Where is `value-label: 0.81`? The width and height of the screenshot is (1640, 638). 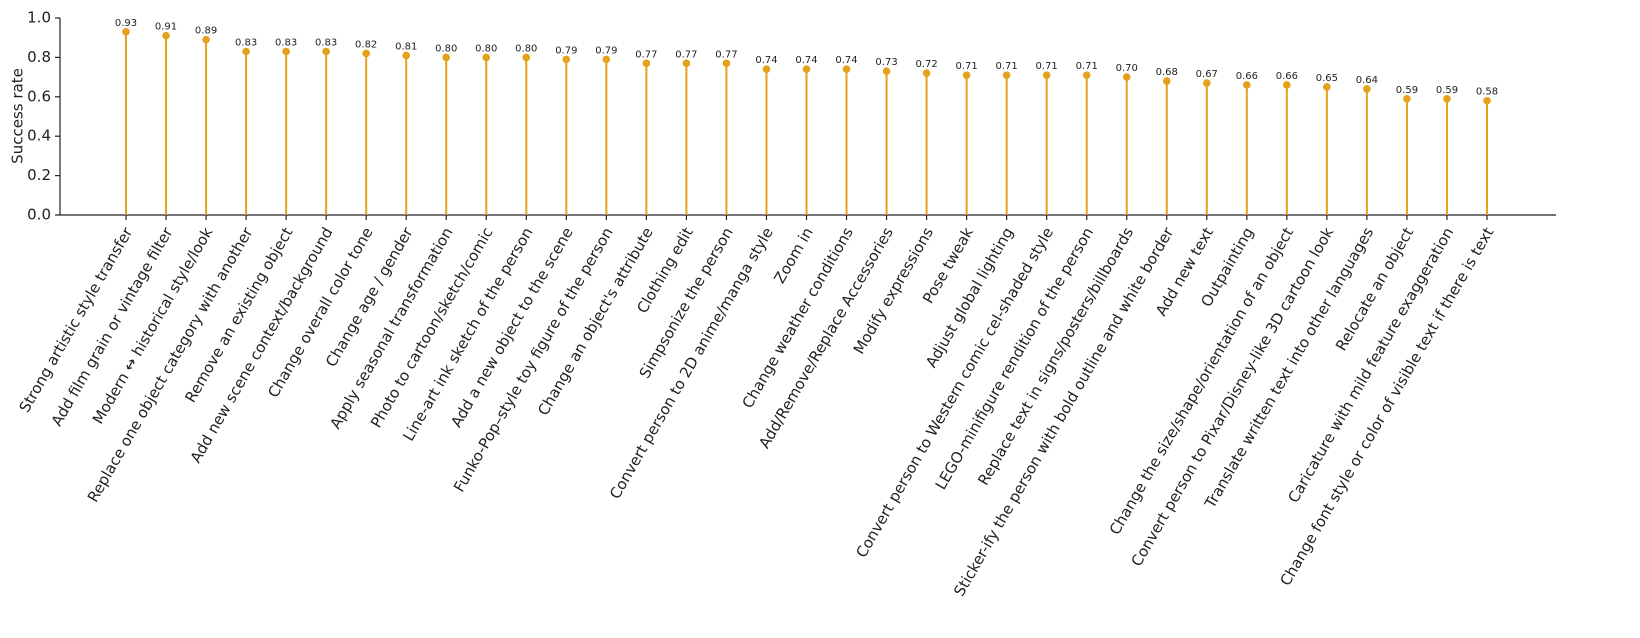
value-label: 0.81 is located at coordinates (406, 46).